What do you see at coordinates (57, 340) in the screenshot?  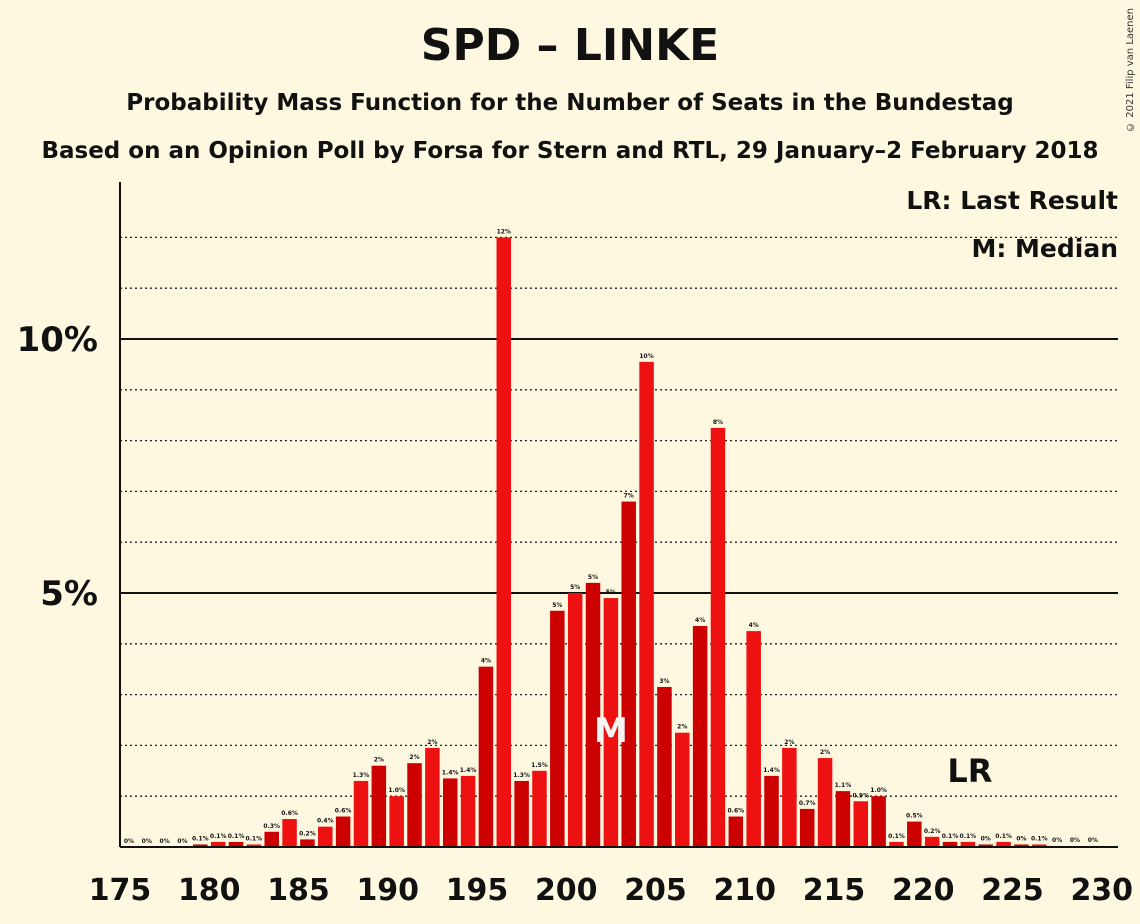 I see `y-tick-label: 10%` at bounding box center [57, 340].